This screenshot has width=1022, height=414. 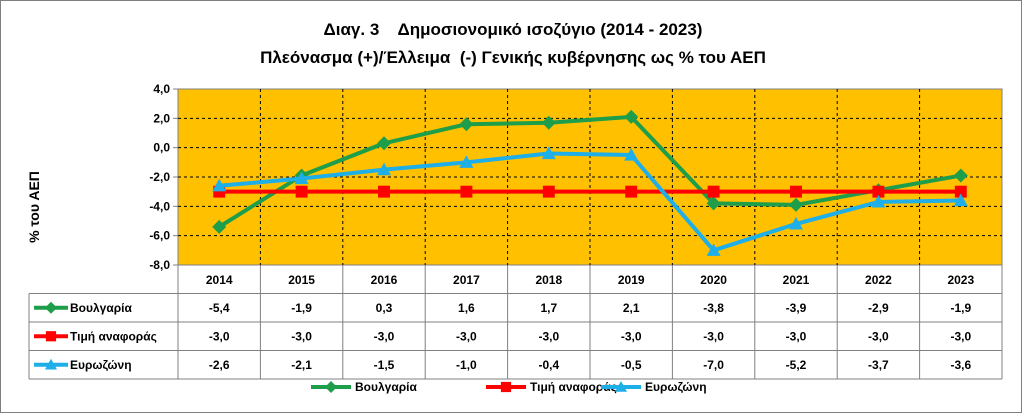 What do you see at coordinates (713, 365) in the screenshot?
I see `table-cell-value: -7,0` at bounding box center [713, 365].